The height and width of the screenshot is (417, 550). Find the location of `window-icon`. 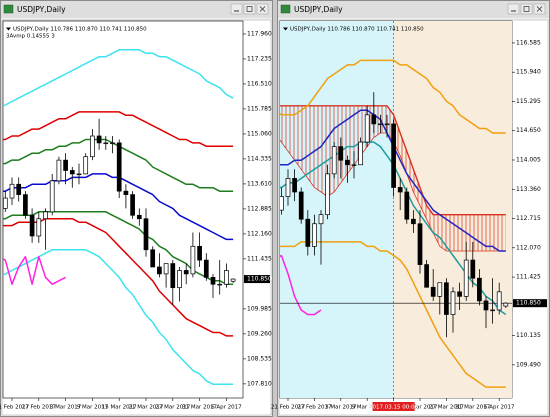

window-icon is located at coordinates (285, 9).